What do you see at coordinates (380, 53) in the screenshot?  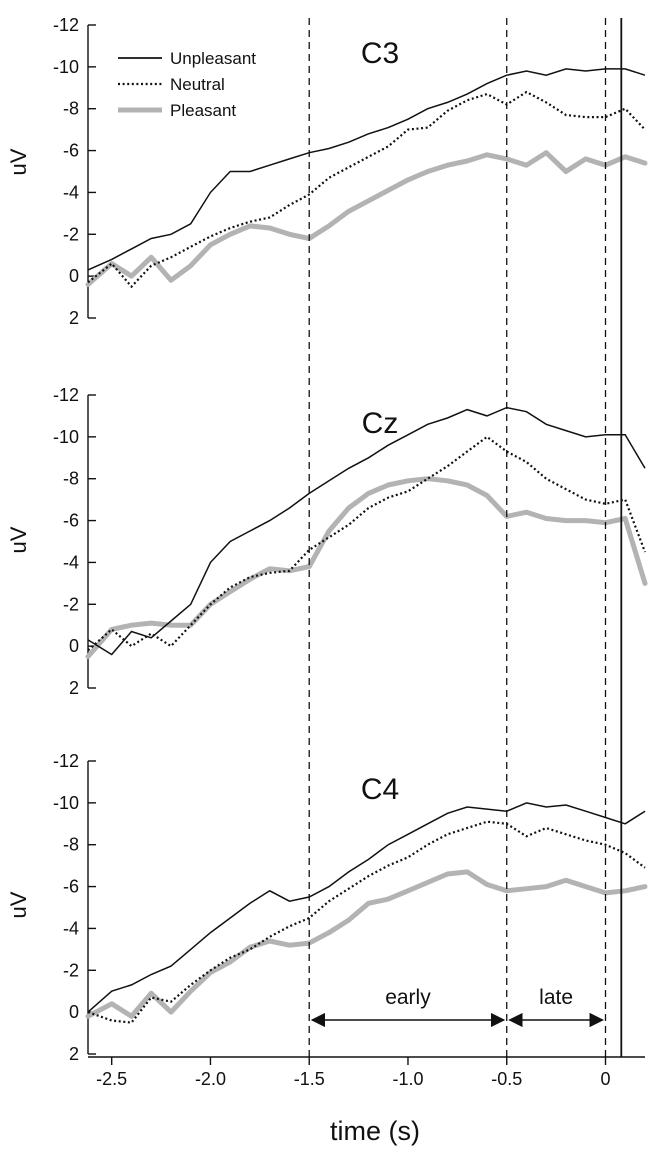 I see `panel-title: C3` at bounding box center [380, 53].